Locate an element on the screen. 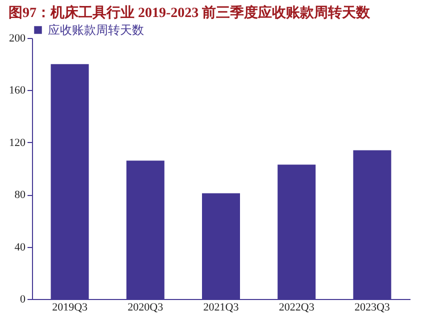 The width and height of the screenshot is (430, 320). x-tick-label: 2021Q3 is located at coordinates (221, 308).